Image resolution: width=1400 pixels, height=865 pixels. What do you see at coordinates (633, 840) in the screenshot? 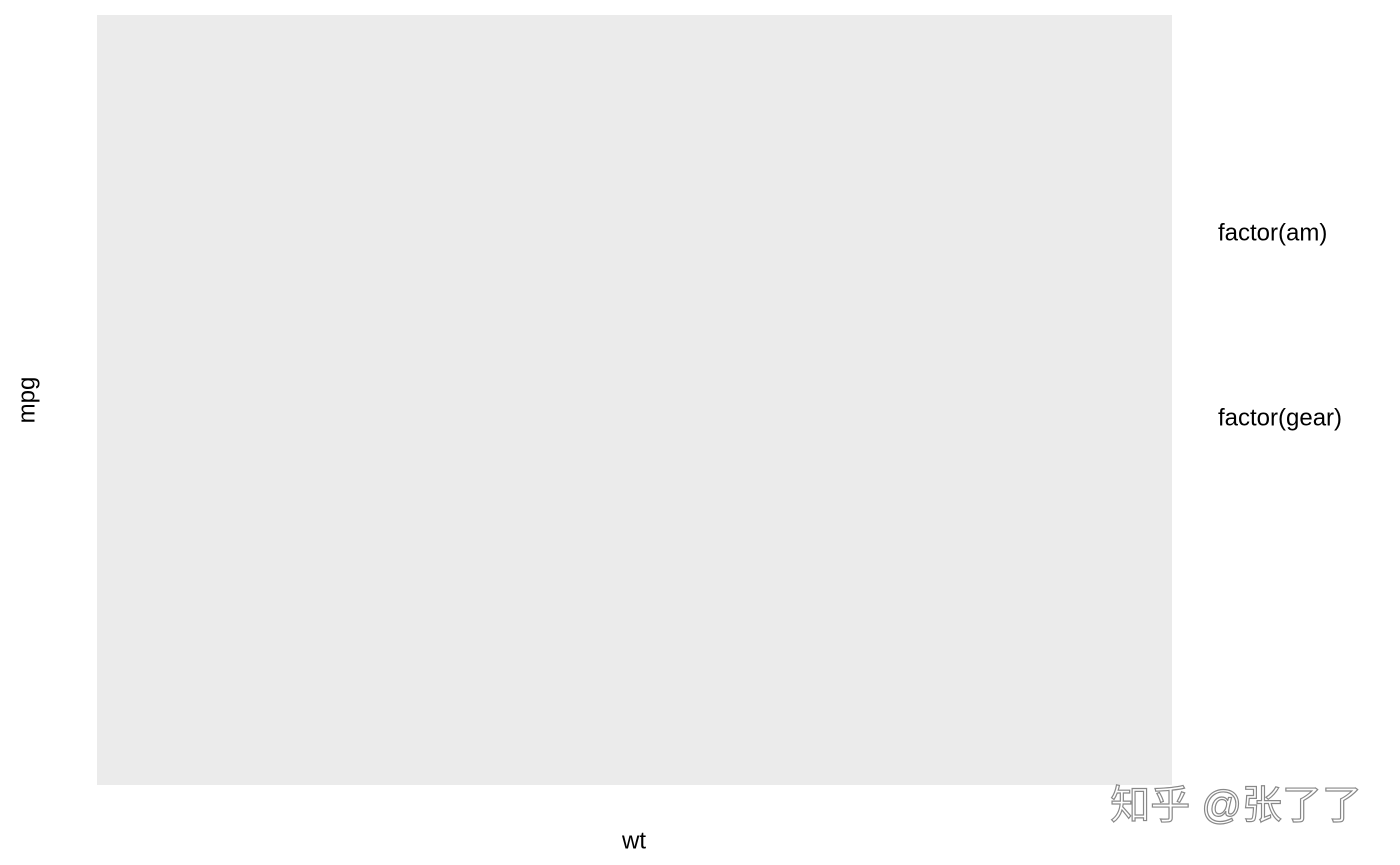
I see `x-axis-title: wt` at bounding box center [633, 840].